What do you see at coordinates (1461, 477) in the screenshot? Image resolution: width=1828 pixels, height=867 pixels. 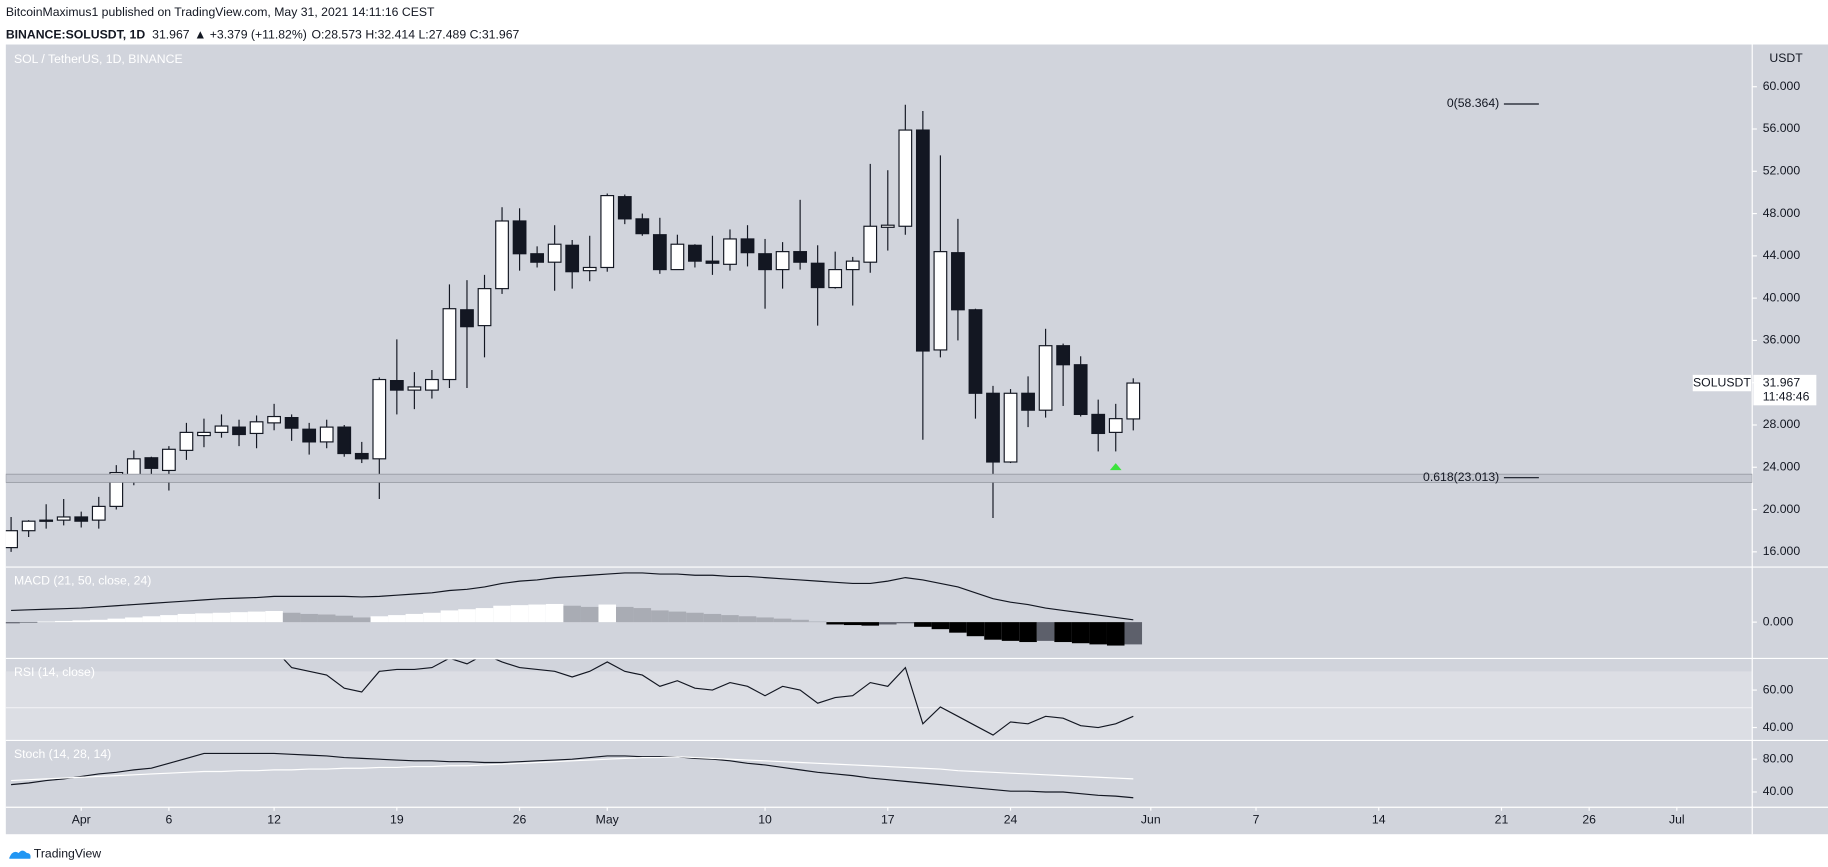 I see `fib-label: 0.618(23.013)` at bounding box center [1461, 477].